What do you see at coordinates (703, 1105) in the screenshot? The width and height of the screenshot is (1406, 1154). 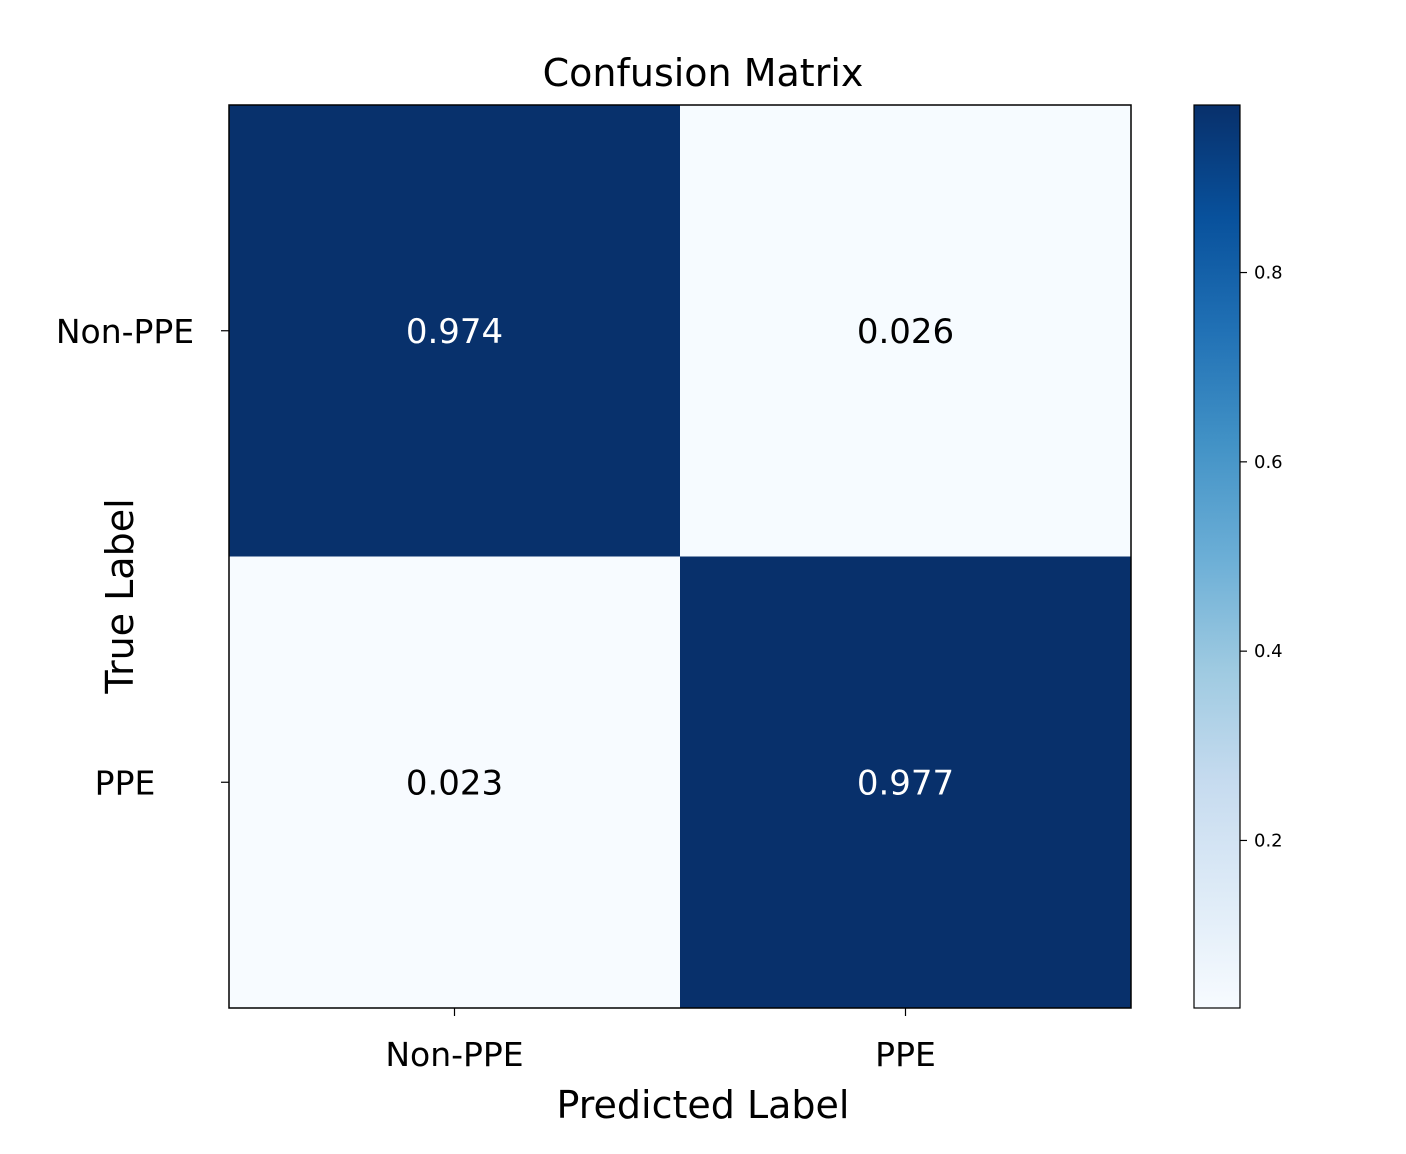 I see `x-axis-label: Predicted Label` at bounding box center [703, 1105].